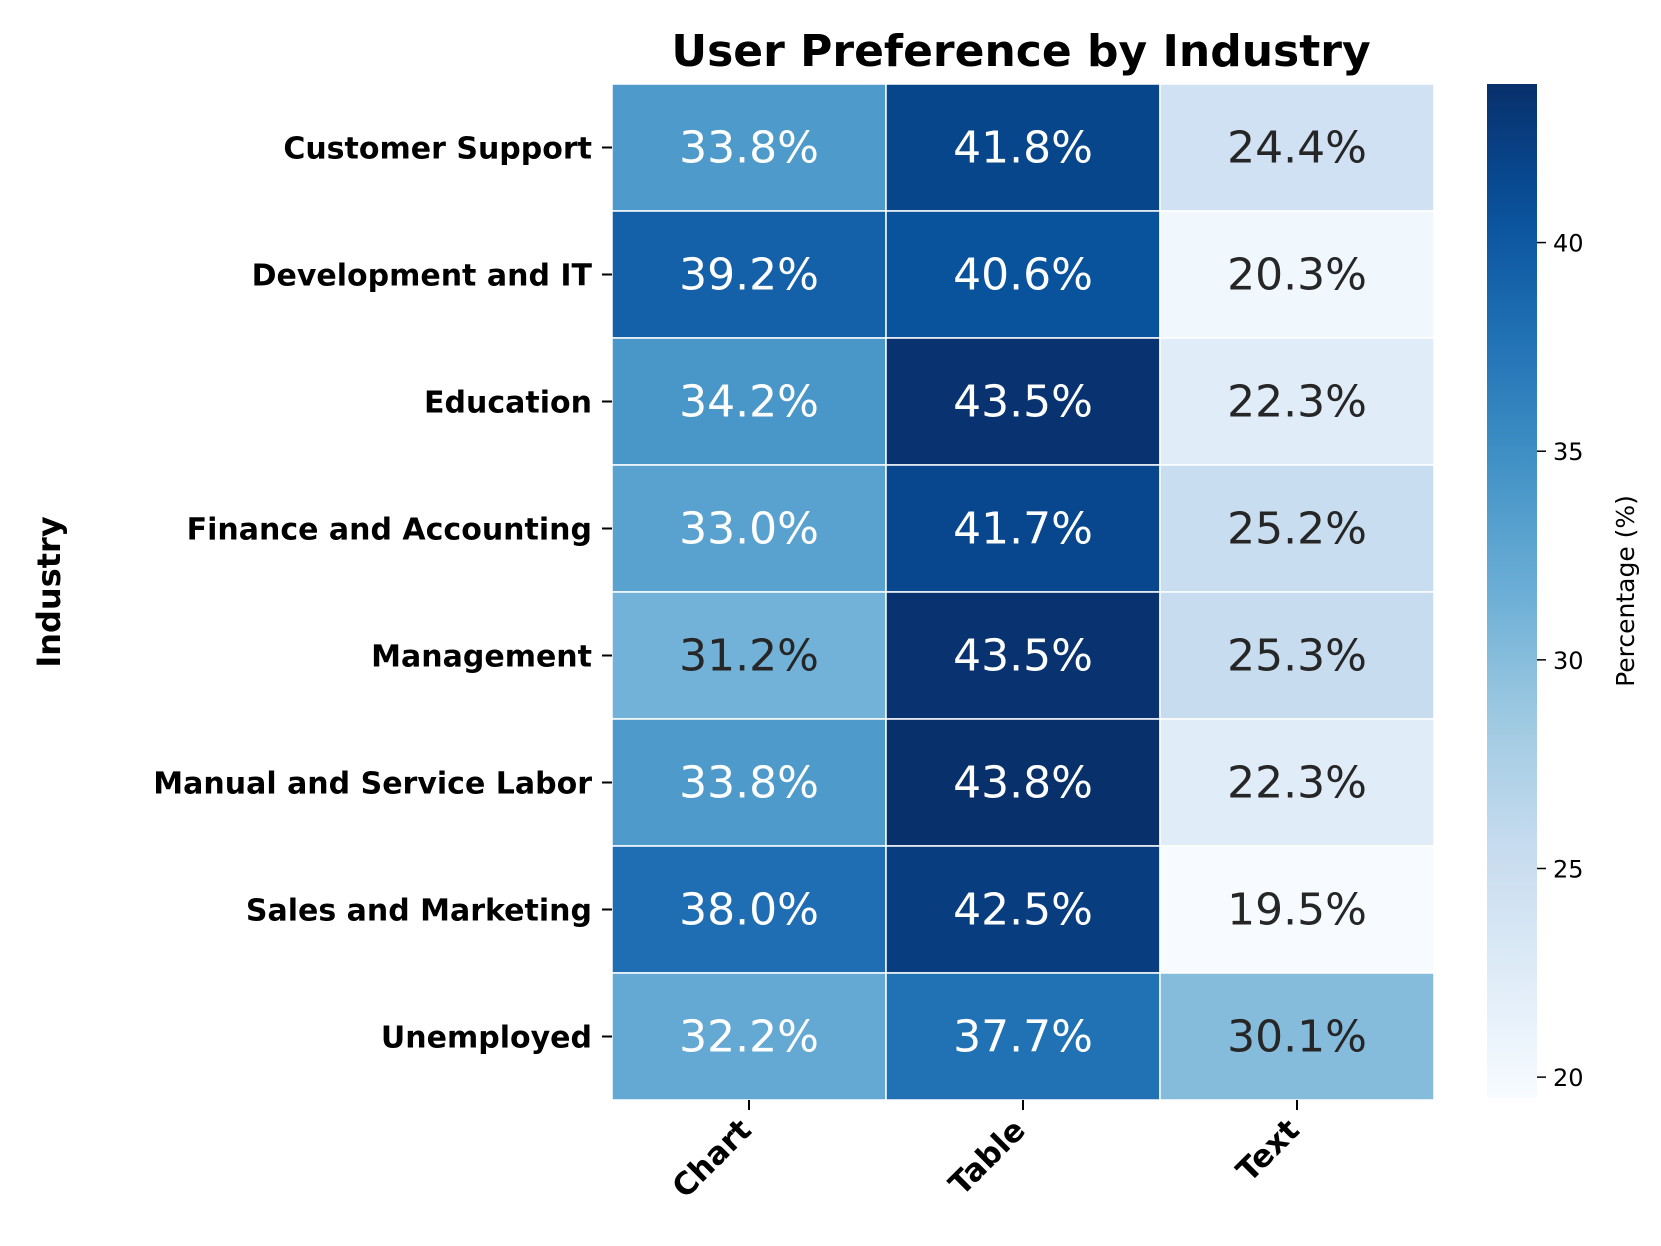 The image size is (1661, 1246). I want to click on y-tick-label-customer-support: Customer Support, so click(437, 149).